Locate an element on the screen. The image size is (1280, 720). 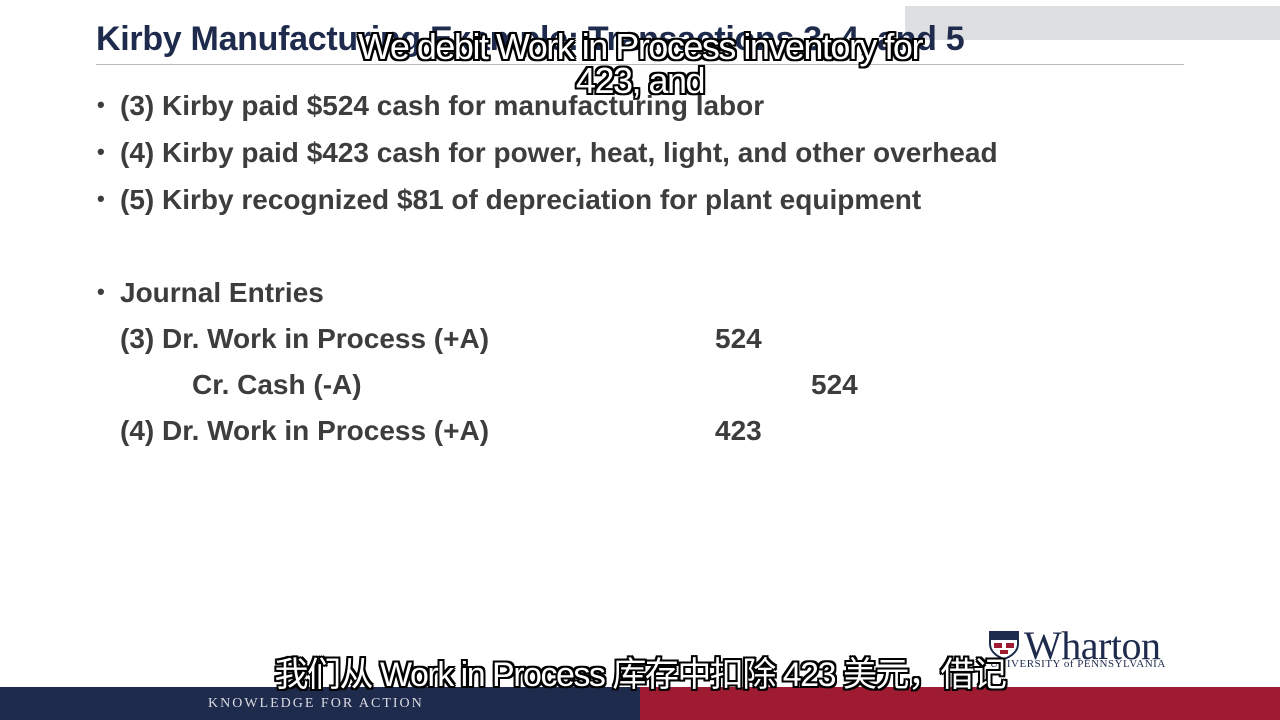
journal-heading-text: Journal Entries is located at coordinates (222, 292).